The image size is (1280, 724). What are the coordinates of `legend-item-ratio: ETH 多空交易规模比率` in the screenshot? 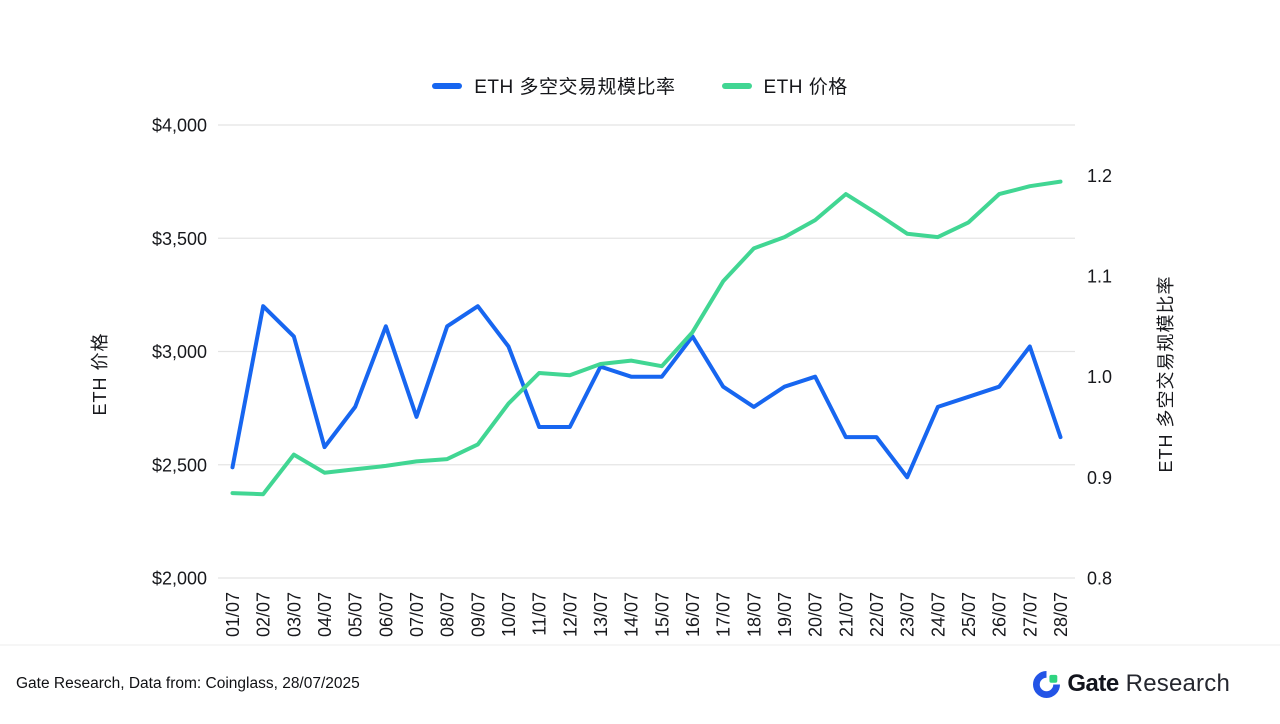 It's located at (553, 85).